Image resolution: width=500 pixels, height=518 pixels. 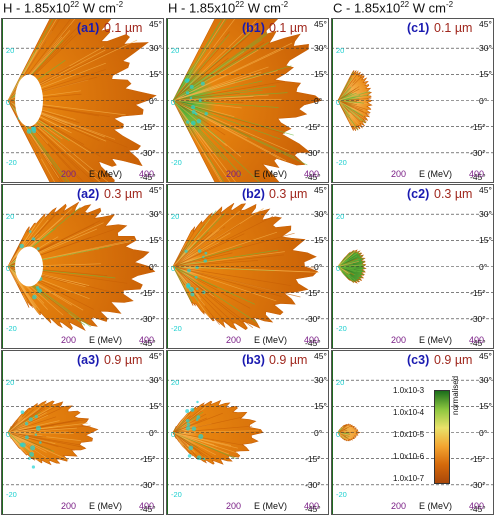 I want to click on title-main: C - 1.85x10, so click(x=367, y=8).